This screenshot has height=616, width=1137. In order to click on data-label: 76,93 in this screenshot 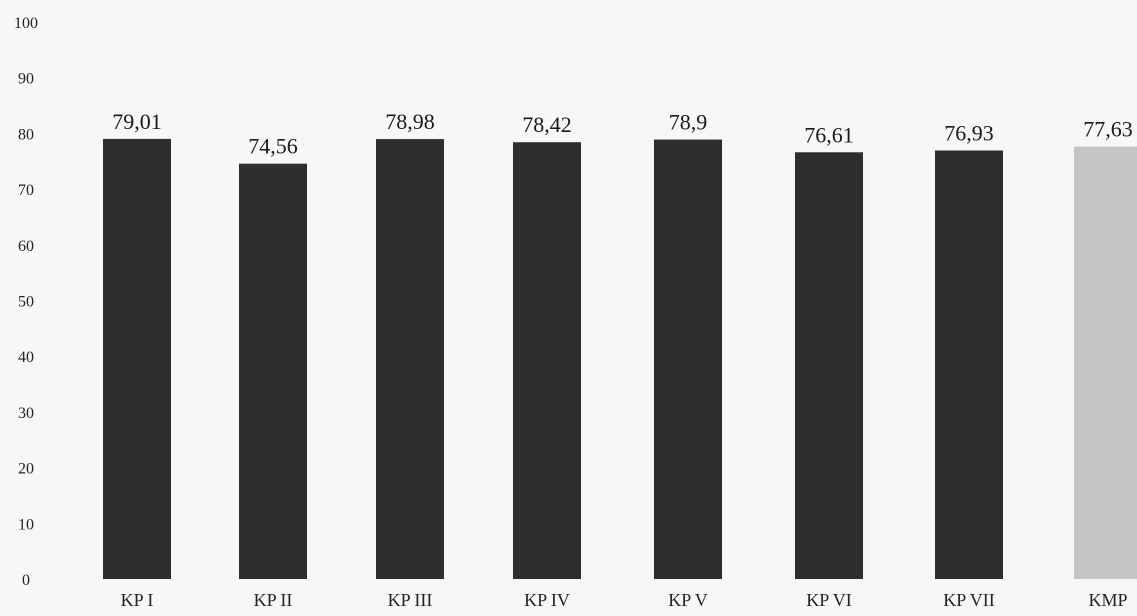, I will do `click(969, 132)`.